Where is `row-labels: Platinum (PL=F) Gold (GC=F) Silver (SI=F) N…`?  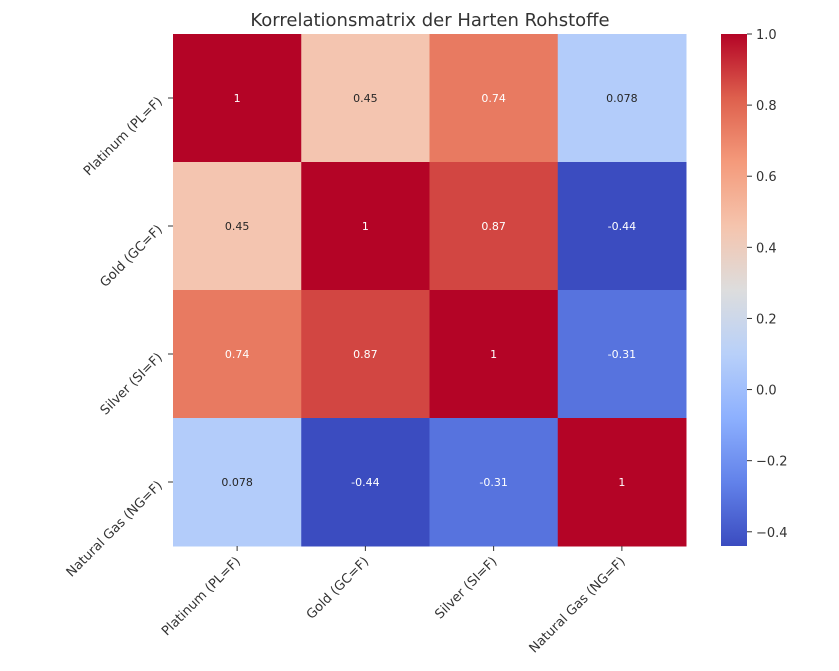
row-labels: Platinum (PL=F) Gold (GC=F) Silver (SI=F) N… is located at coordinates (118, 337).